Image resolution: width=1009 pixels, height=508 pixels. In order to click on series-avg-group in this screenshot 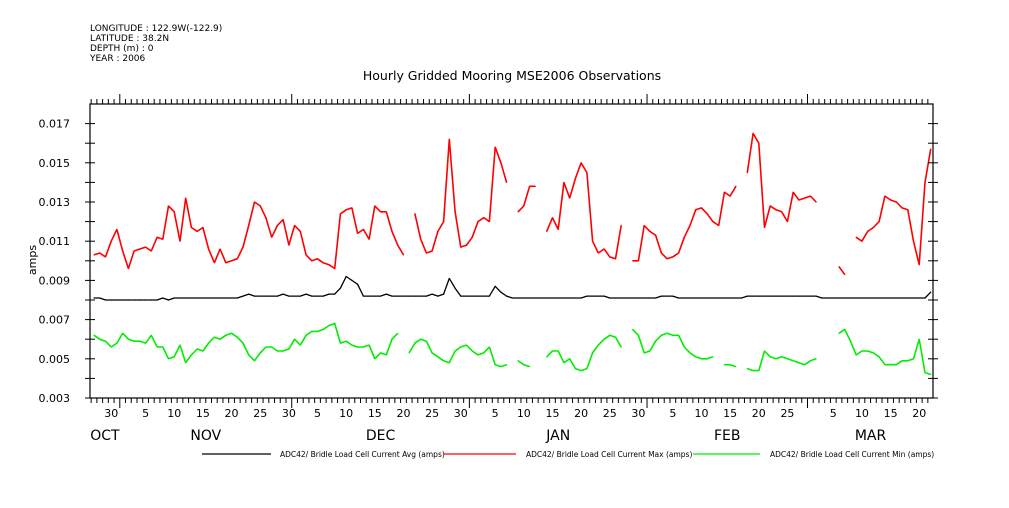, I will do `click(512, 288)`.